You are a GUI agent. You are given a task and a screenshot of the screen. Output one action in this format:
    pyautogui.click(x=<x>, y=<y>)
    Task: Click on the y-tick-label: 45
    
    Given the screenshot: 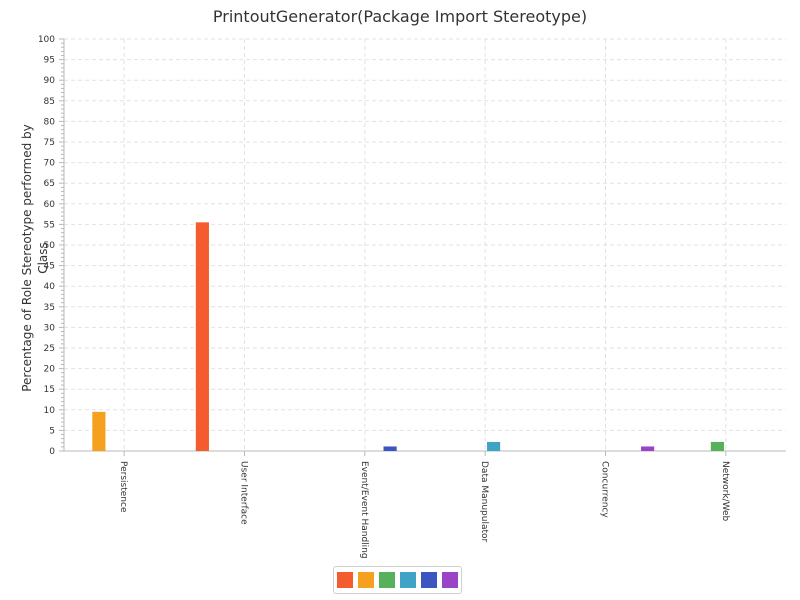 What is the action you would take?
    pyautogui.click(x=49, y=267)
    